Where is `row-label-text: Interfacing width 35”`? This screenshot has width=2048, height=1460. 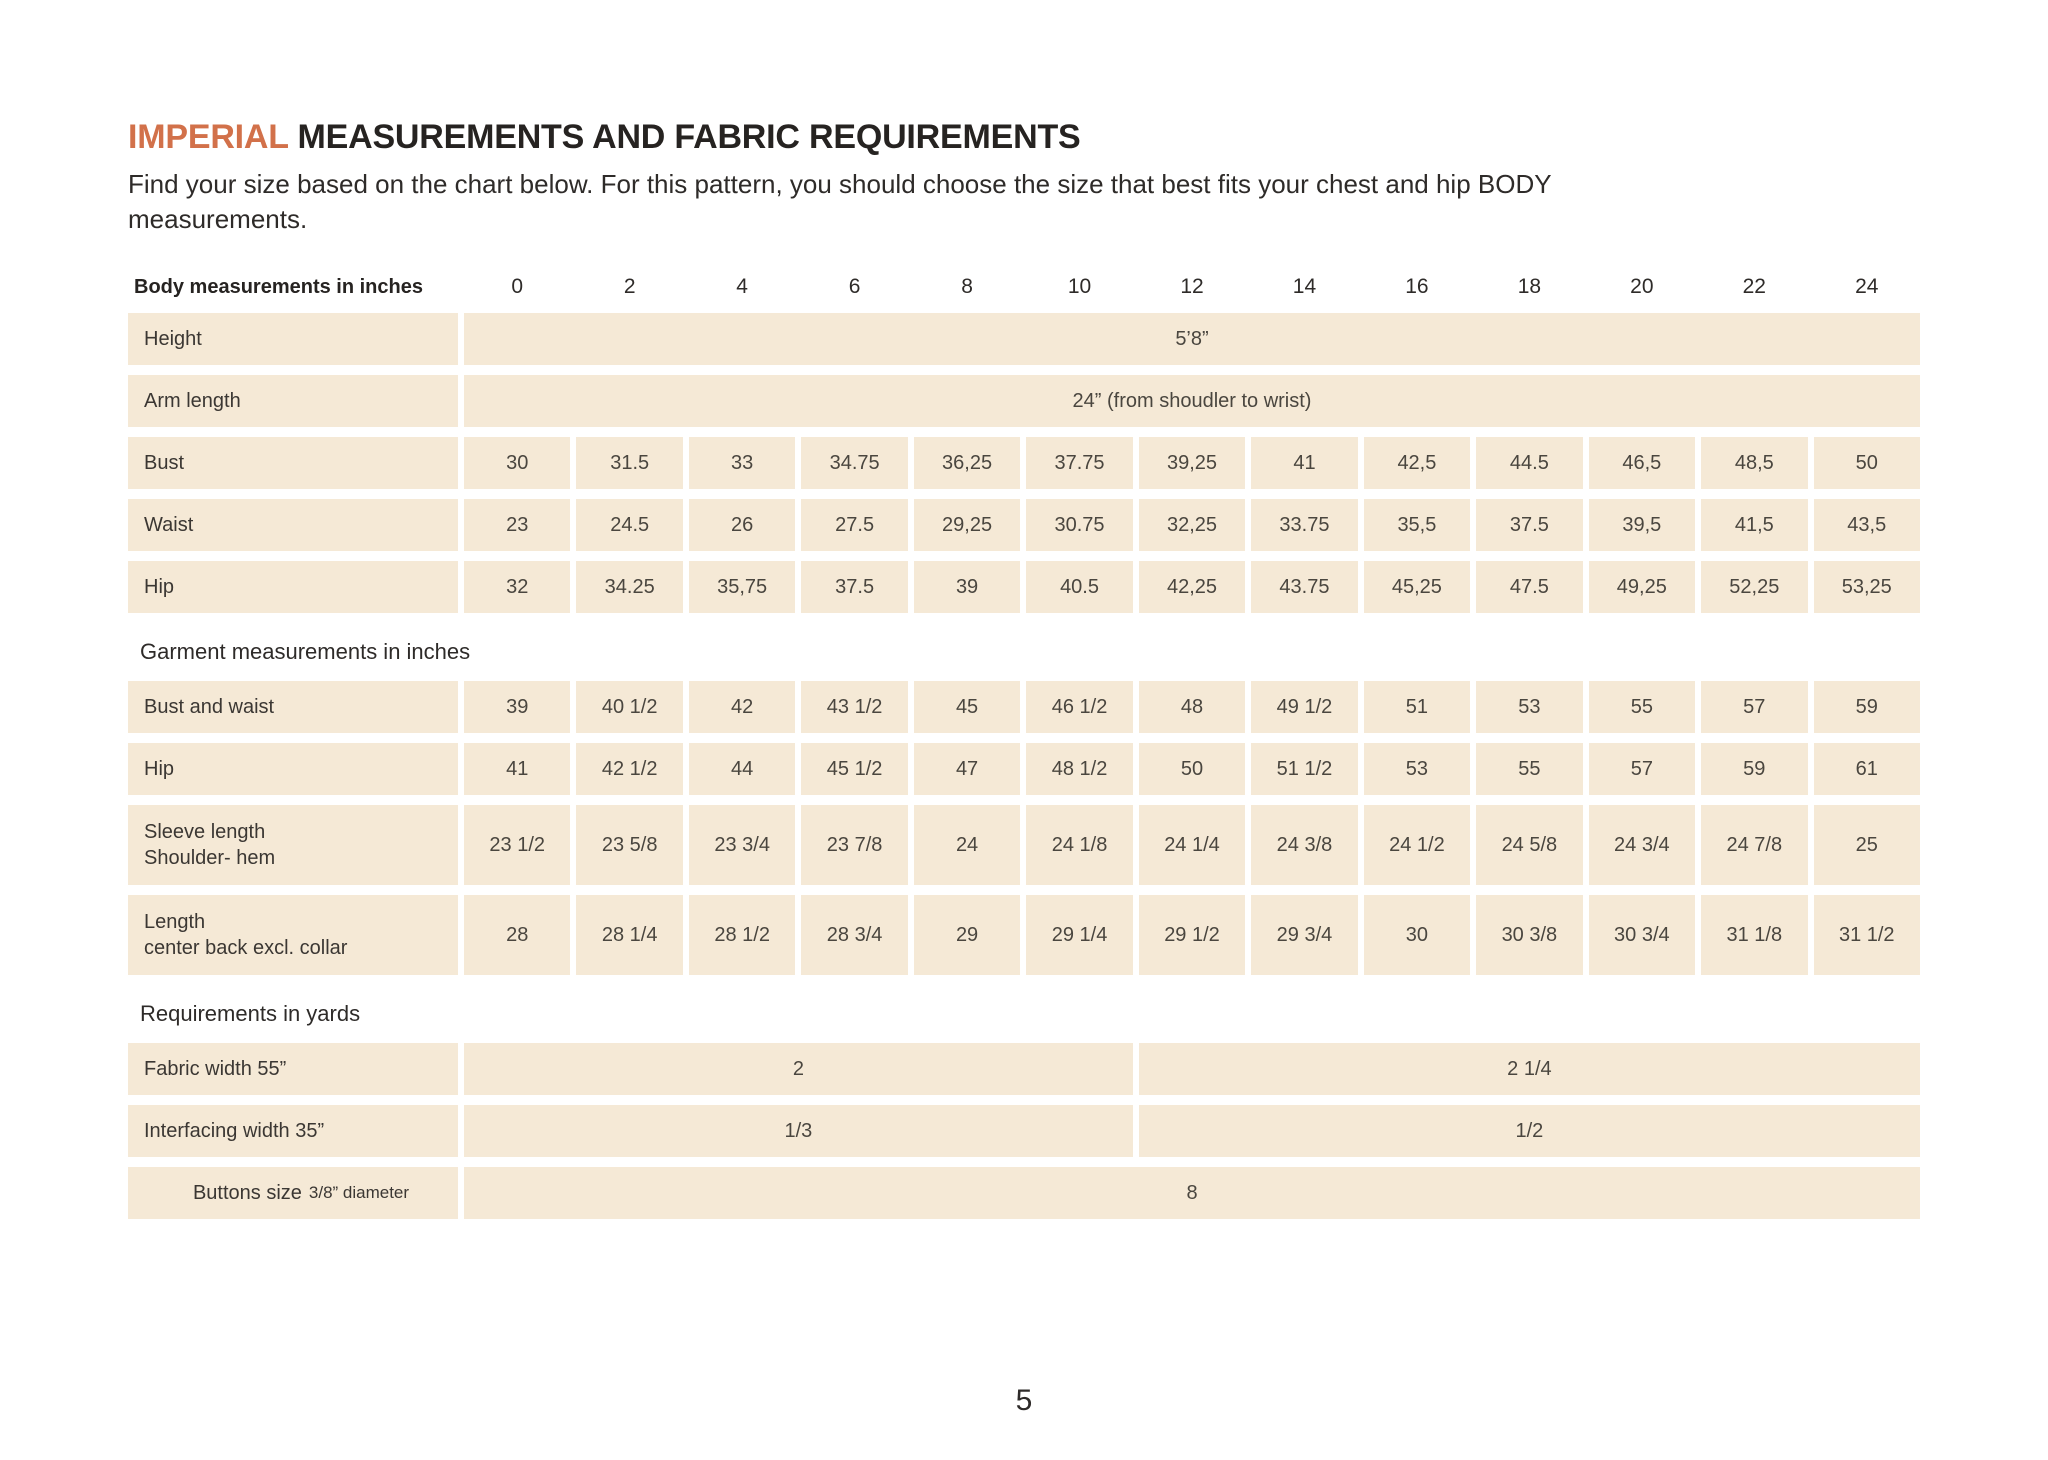
row-label-text: Interfacing width 35” is located at coordinates (234, 1131).